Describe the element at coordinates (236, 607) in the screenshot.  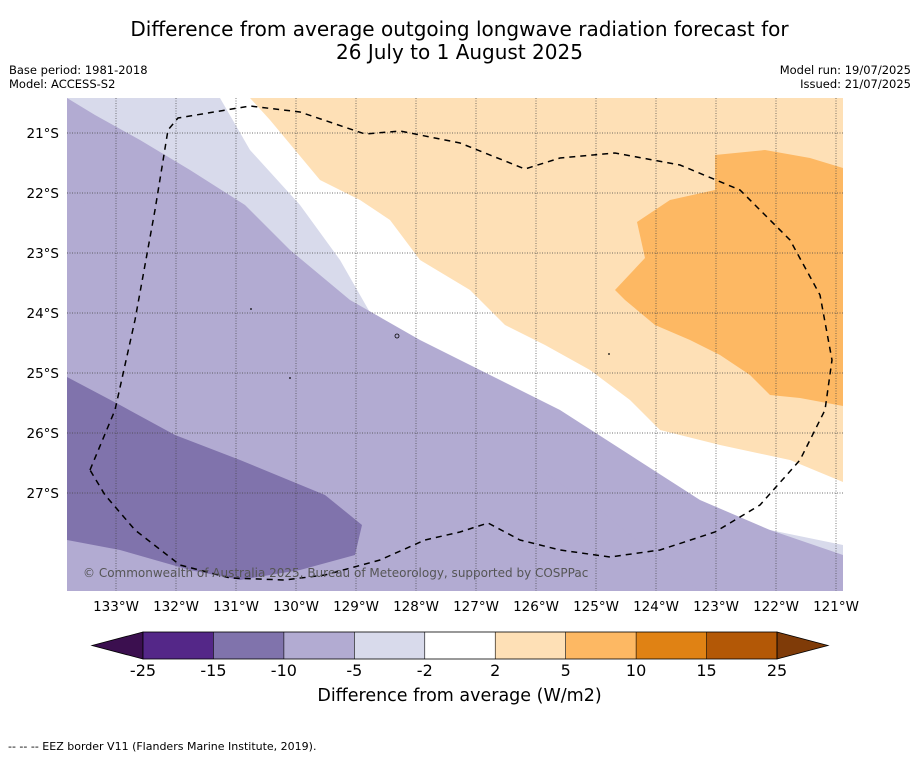
I see `lon-label: 131°W` at that location.